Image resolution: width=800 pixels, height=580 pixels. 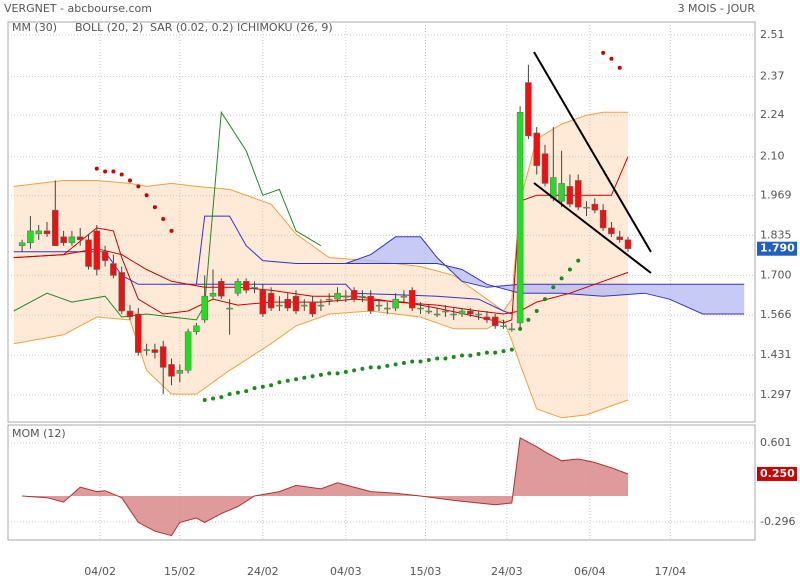 What do you see at coordinates (100, 571) in the screenshot?
I see `x-tick-label: 04/02` at bounding box center [100, 571].